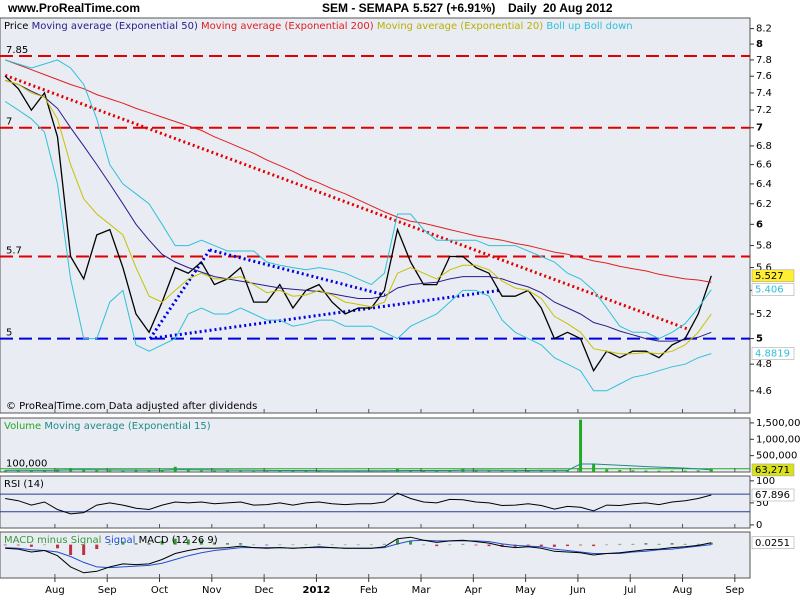  Describe the element at coordinates (111, 540) in the screenshot. I see `legend: MACD minus Signal Signal MACD (12 26 9)` at that location.